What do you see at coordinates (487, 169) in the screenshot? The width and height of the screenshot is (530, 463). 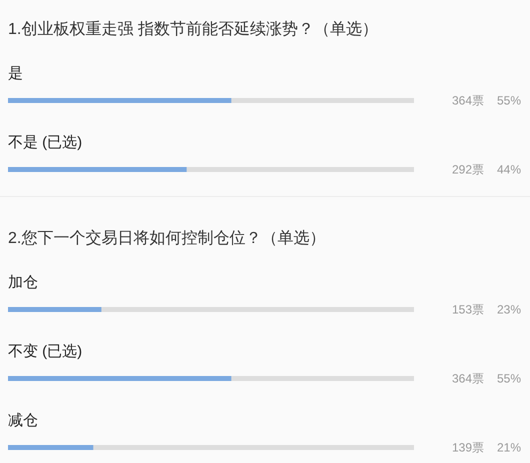 I see `data-label: 292票 44%` at bounding box center [487, 169].